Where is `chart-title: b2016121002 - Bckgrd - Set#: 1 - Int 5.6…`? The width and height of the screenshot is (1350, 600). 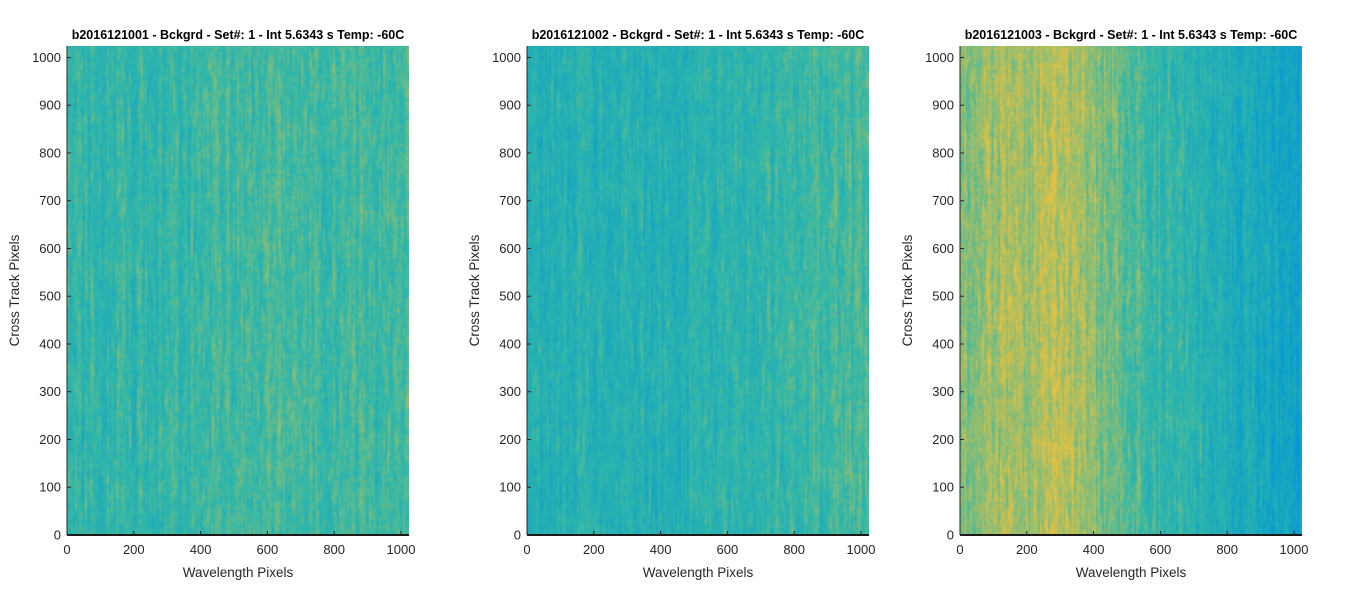
chart-title: b2016121002 - Bckgrd - Set#: 1 - Int 5.6… is located at coordinates (698, 35).